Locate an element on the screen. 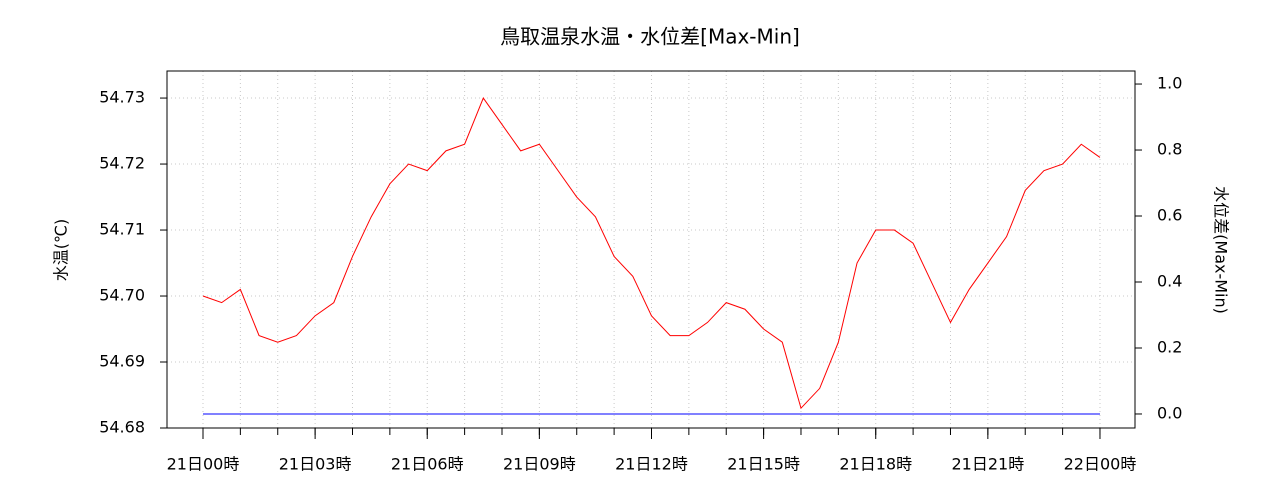 The image size is (1280, 504). y2-tick-label: 0.2 is located at coordinates (1169, 346).